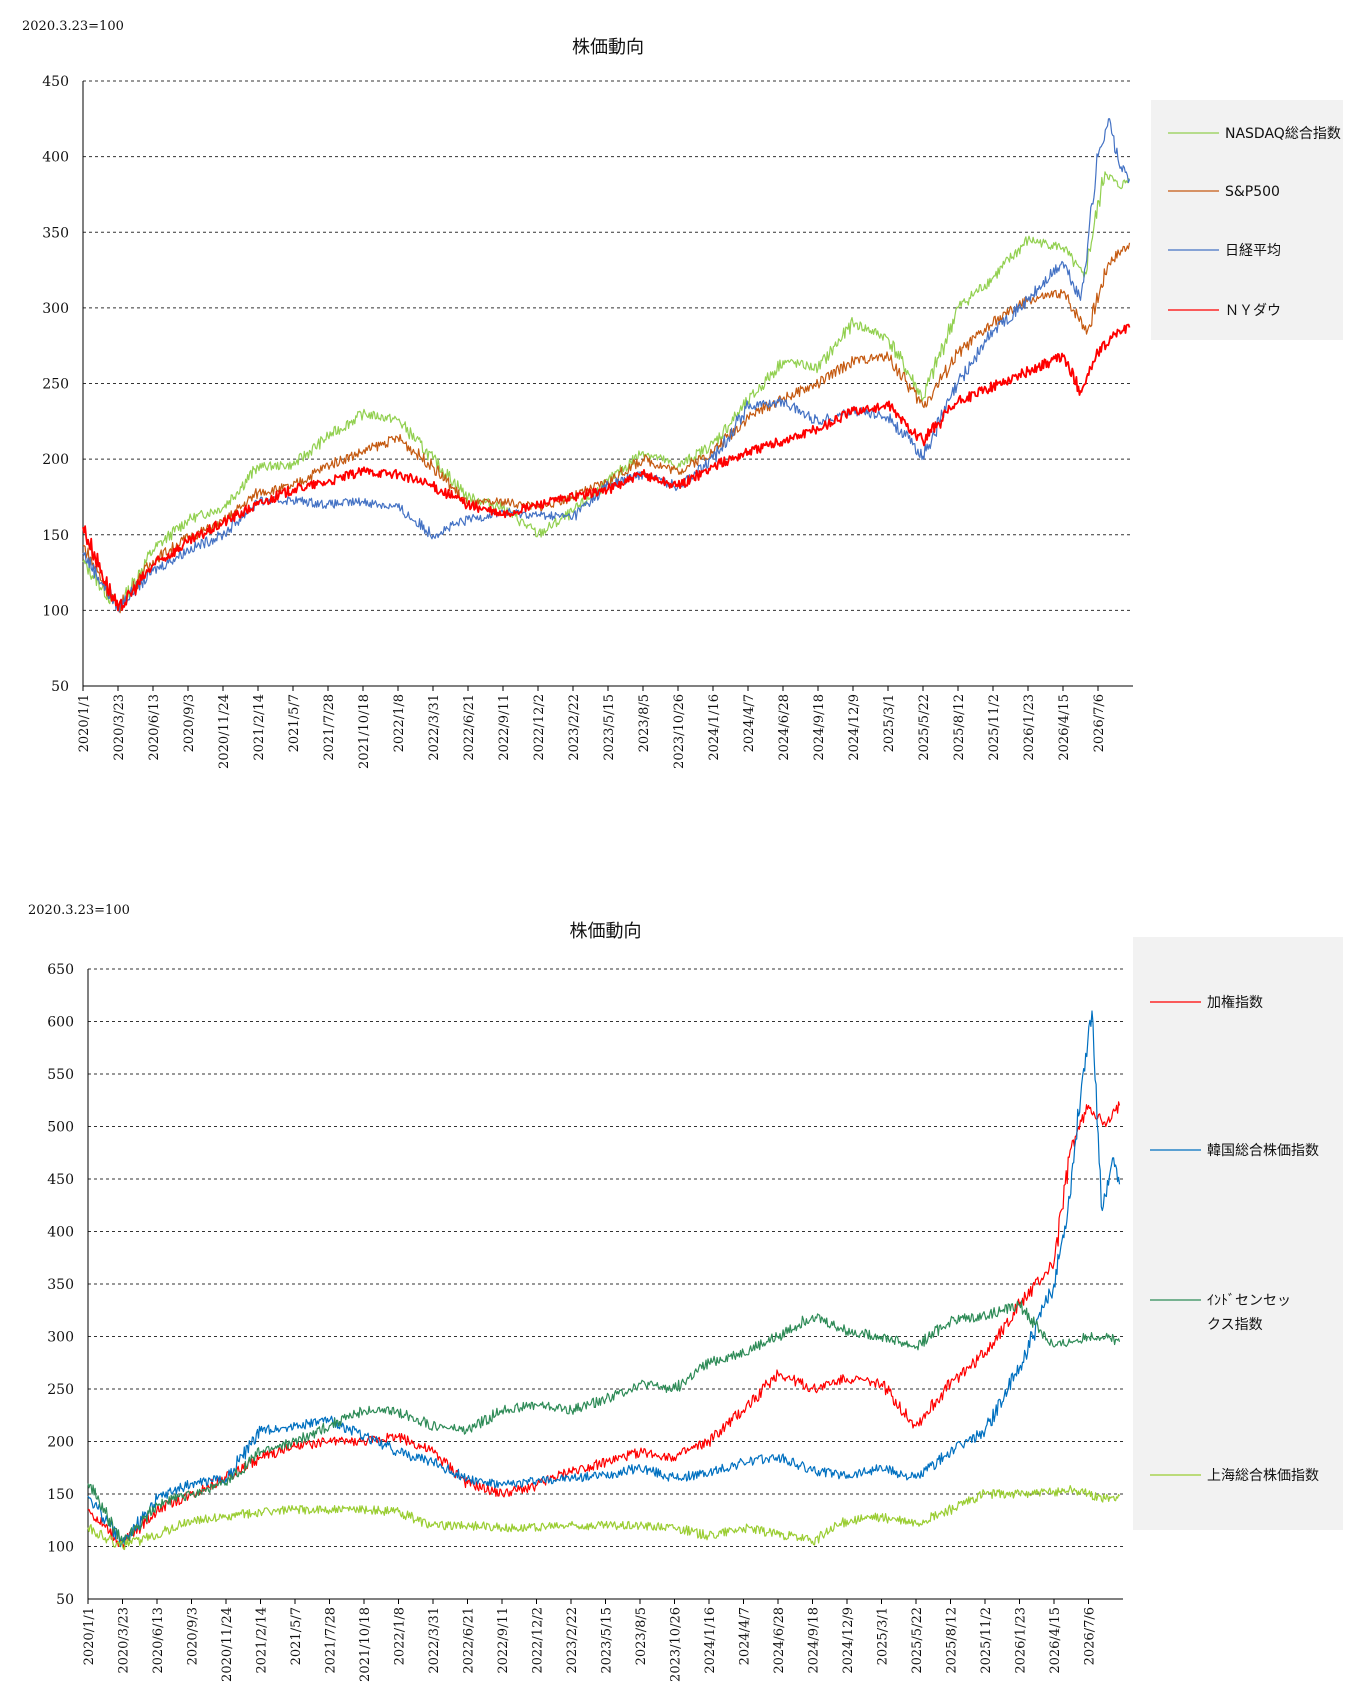 This screenshot has width=1356, height=1687. I want to click on x-tick-label: 2024/6/28, so click(784, 727).